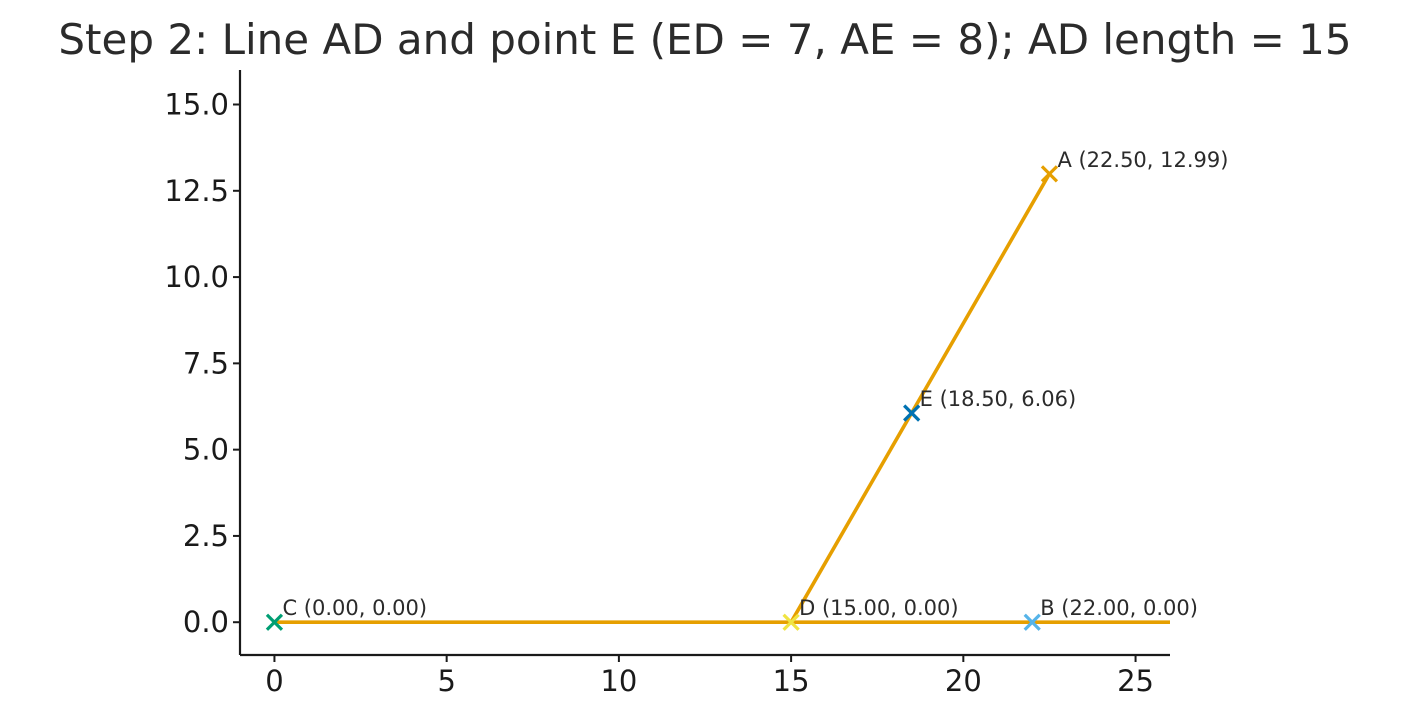 The image size is (1410, 718). Describe the element at coordinates (618, 681) in the screenshot. I see `x-tick-label: 10` at that location.